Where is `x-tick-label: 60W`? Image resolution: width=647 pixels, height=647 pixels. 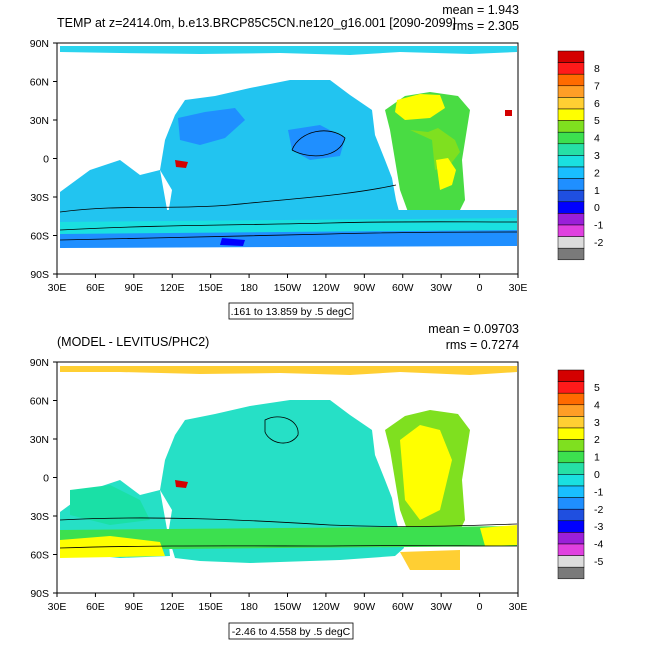 x-tick-label: 60W is located at coordinates (403, 607).